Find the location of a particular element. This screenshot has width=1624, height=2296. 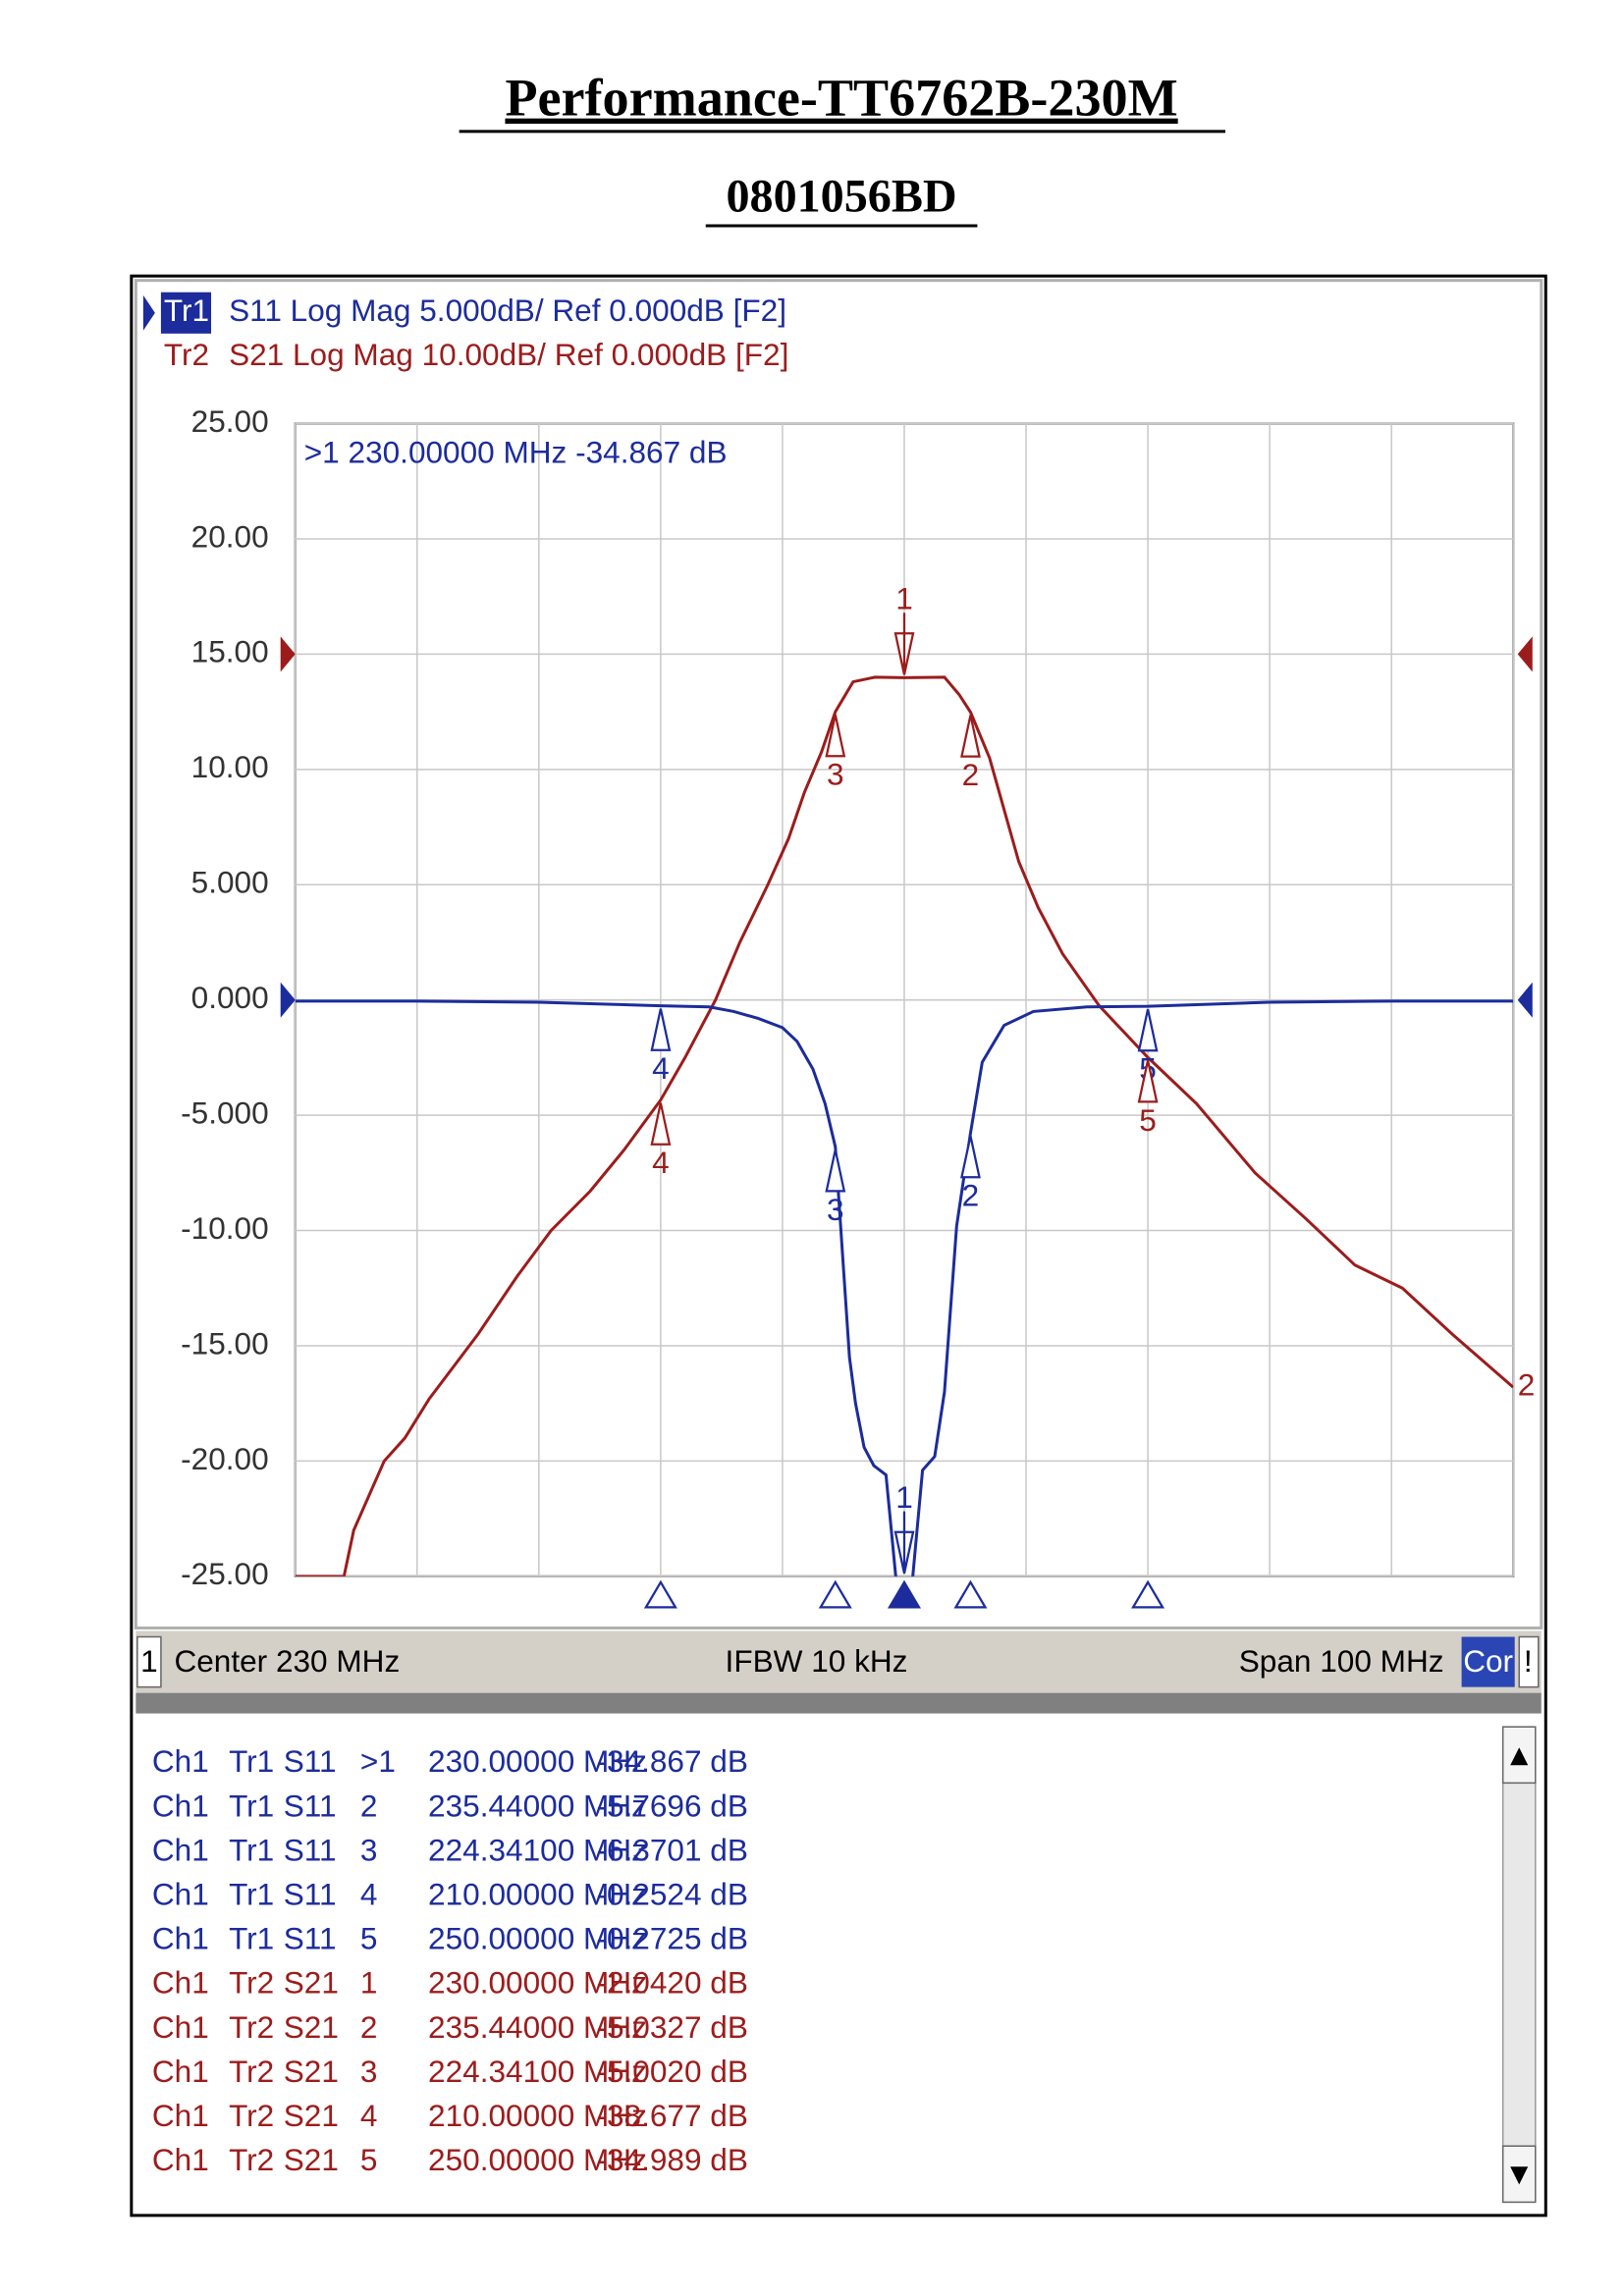

scroll-up-arrow is located at coordinates (1519, 1756).